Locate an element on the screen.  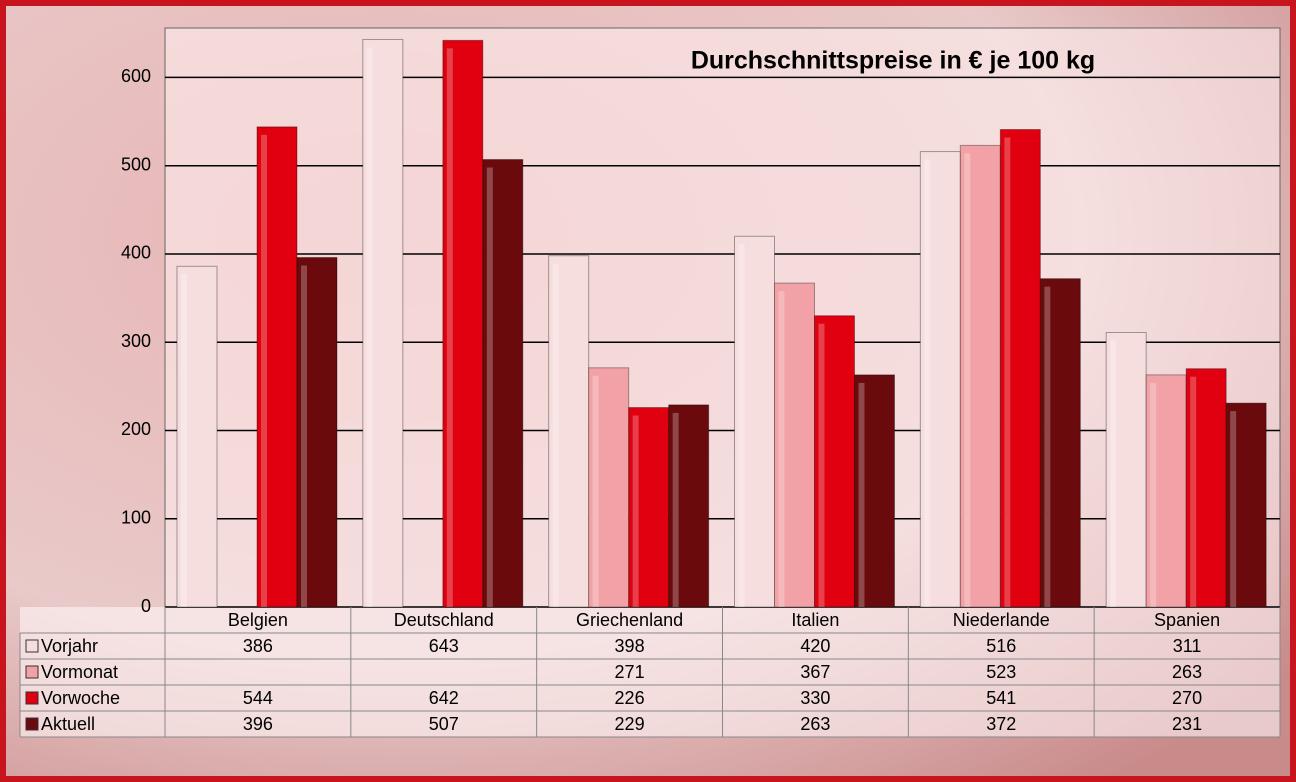
x-tick-label: Niederlande is located at coordinates (1001, 620).